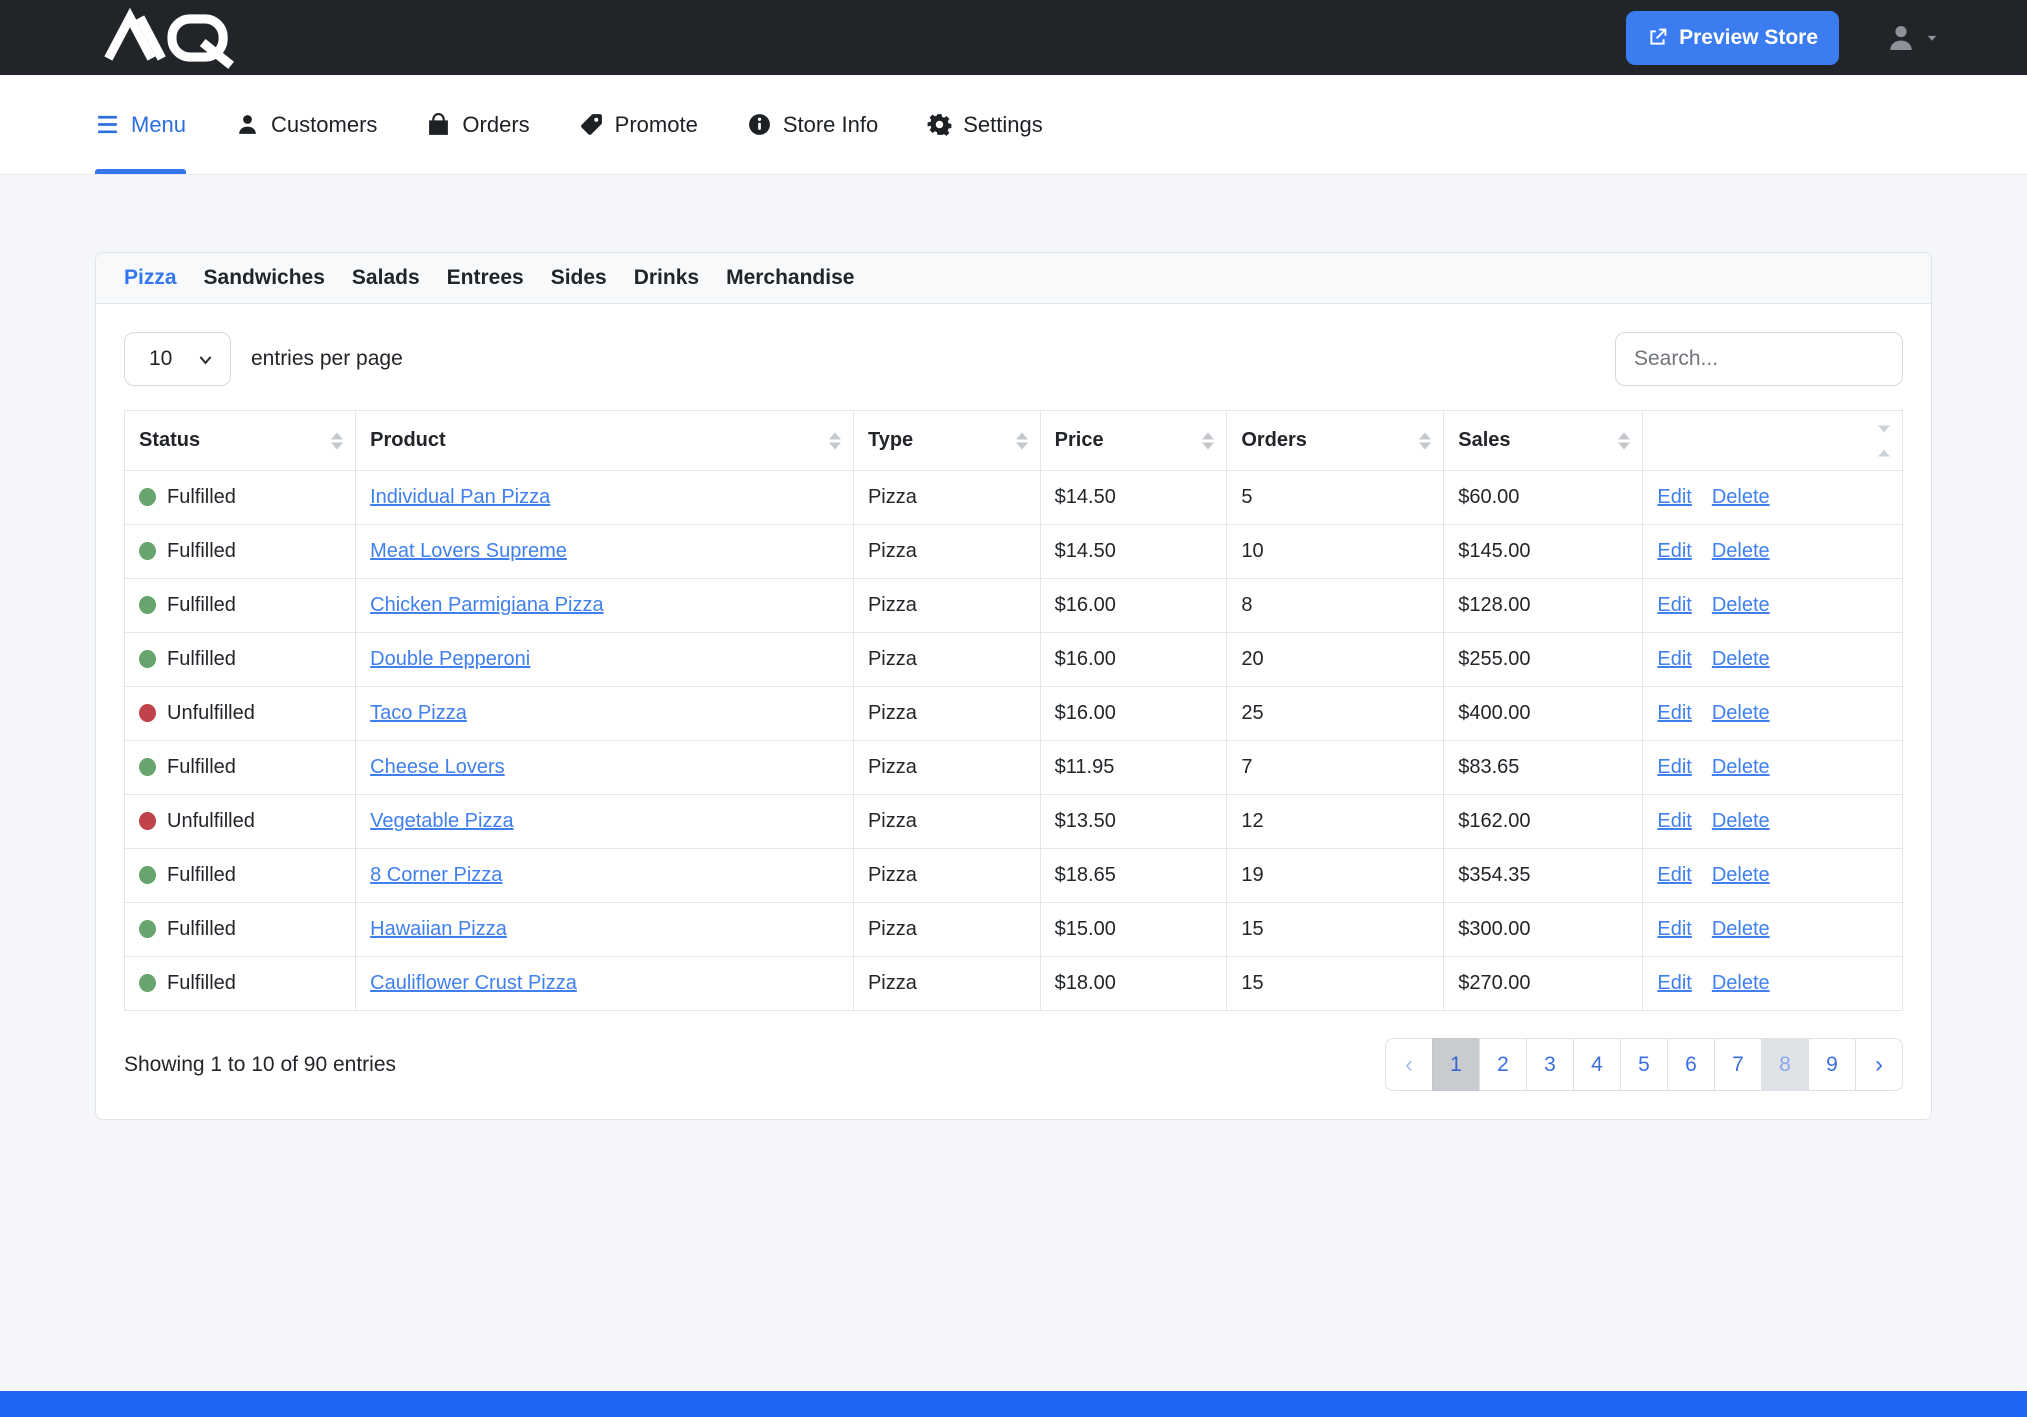  What do you see at coordinates (1691, 1064) in the screenshot?
I see `pagination-page-6: 6` at bounding box center [1691, 1064].